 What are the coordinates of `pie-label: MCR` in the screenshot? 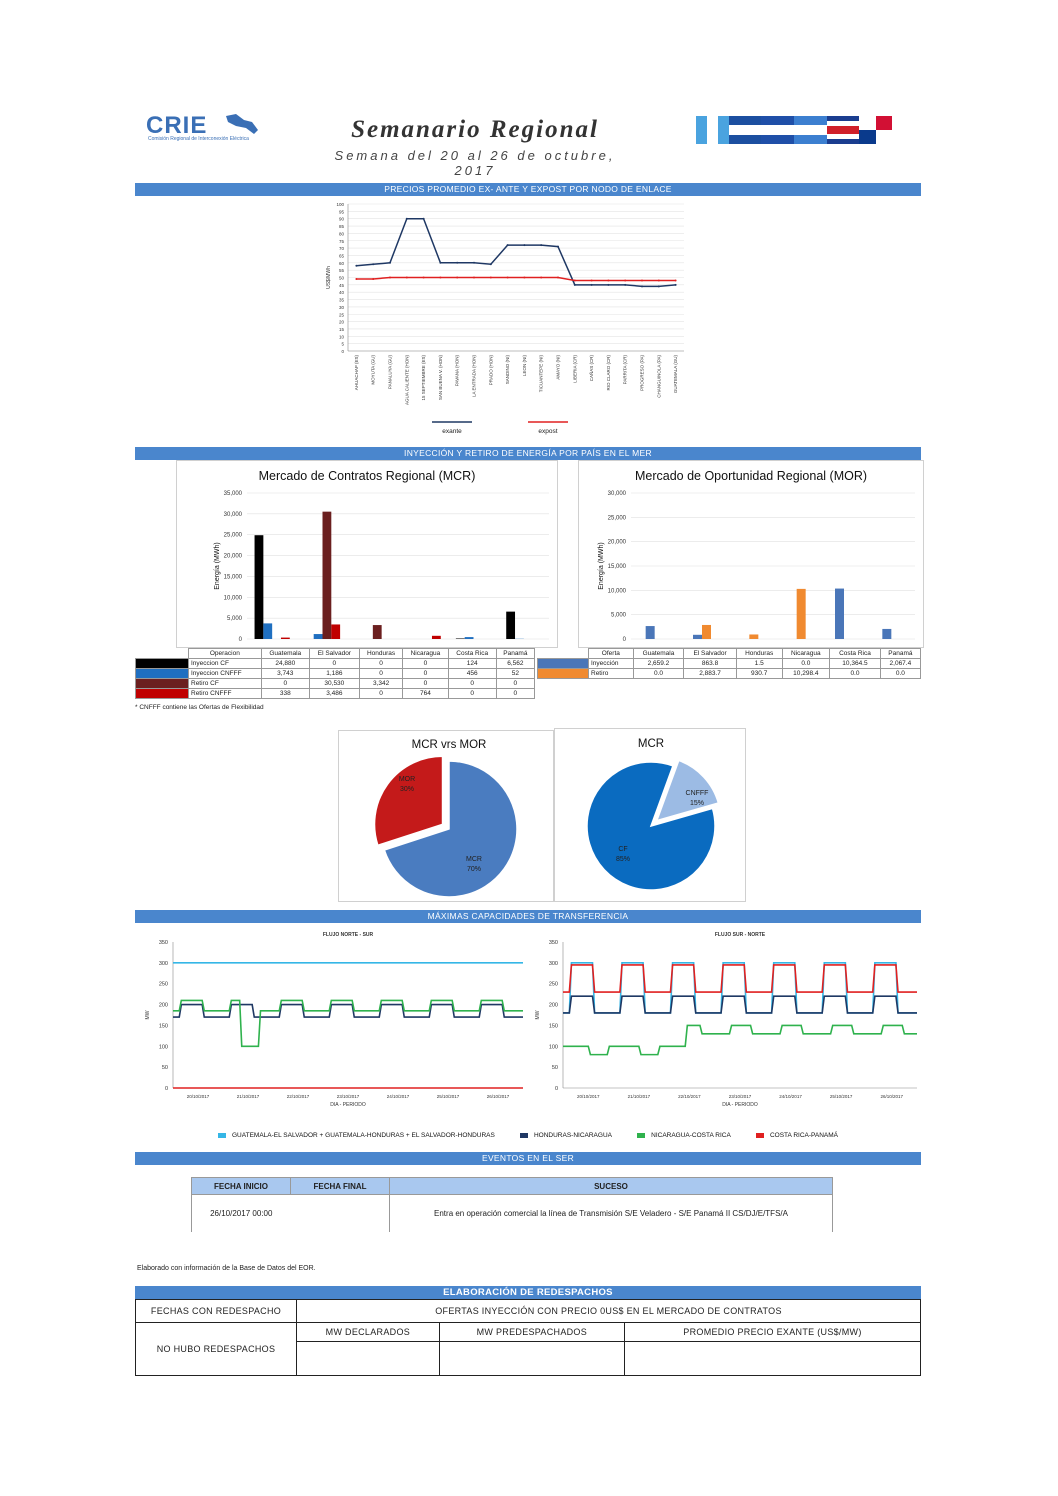 It's located at (474, 859).